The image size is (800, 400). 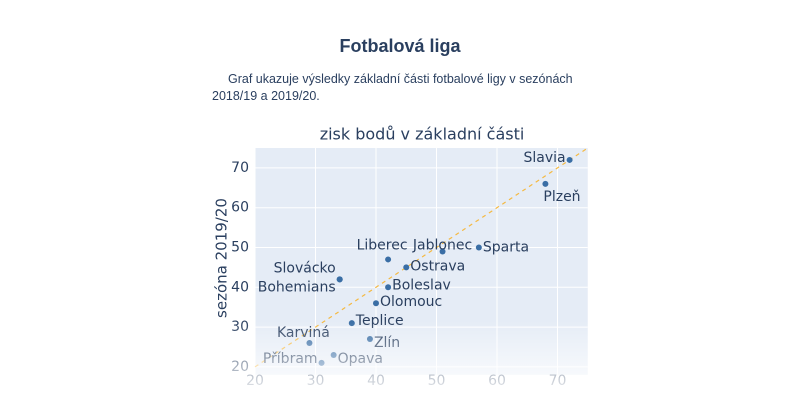 What do you see at coordinates (297, 287) in the screenshot?
I see `point-label: Bohemians` at bounding box center [297, 287].